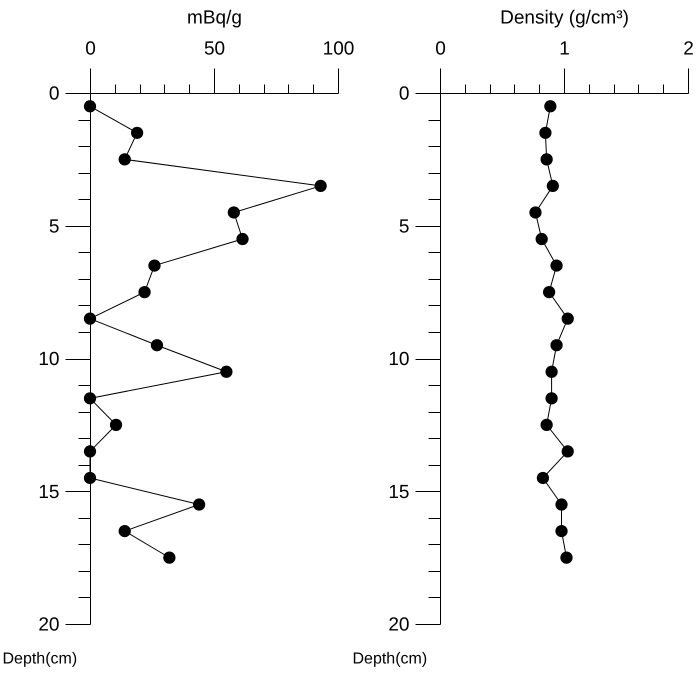  I want to click on x-tick-label: 2, so click(688, 49).